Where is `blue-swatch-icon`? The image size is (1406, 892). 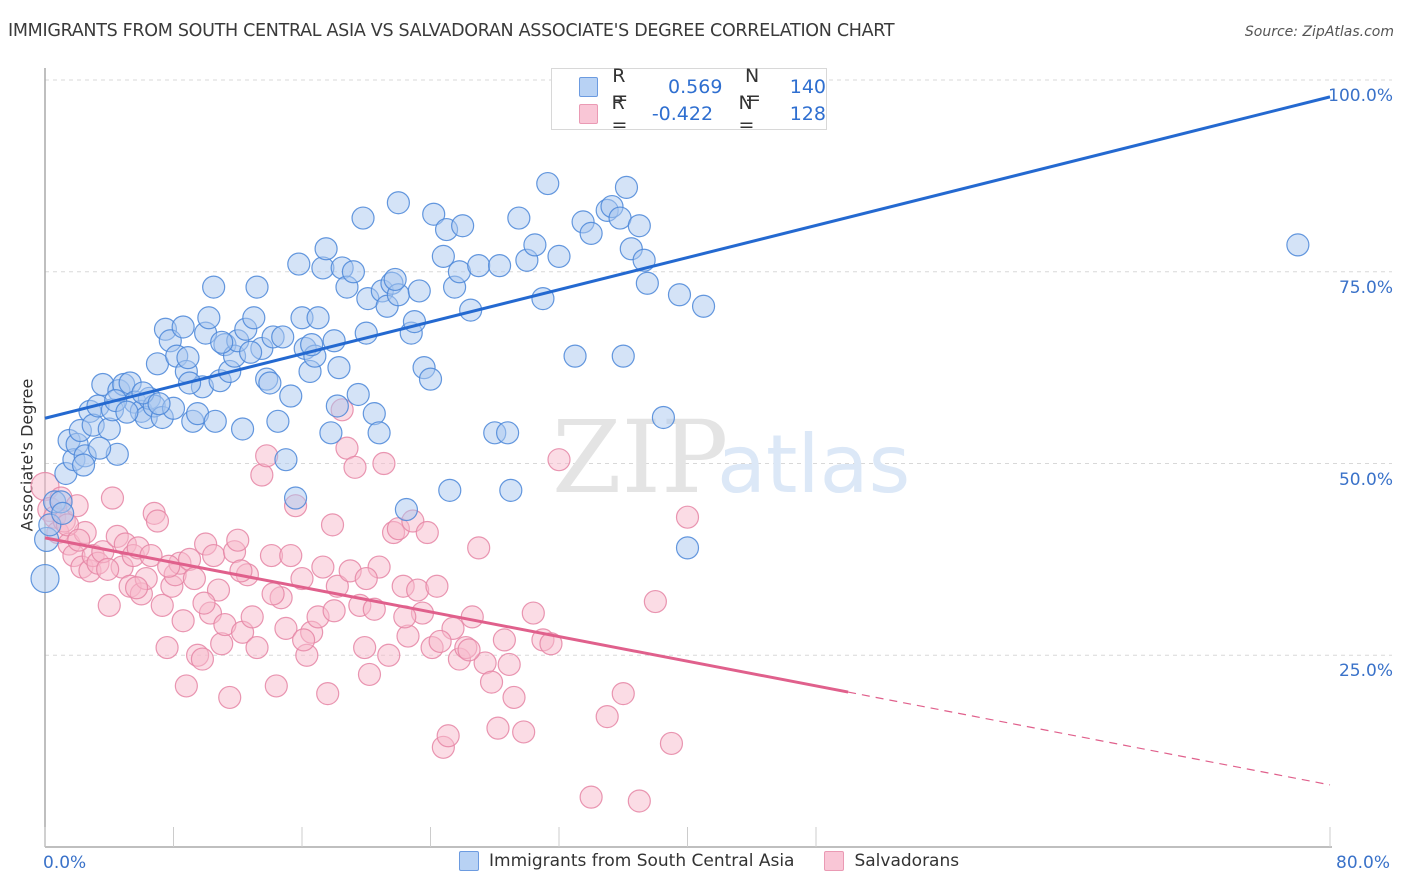 blue-swatch-icon is located at coordinates (589, 87).